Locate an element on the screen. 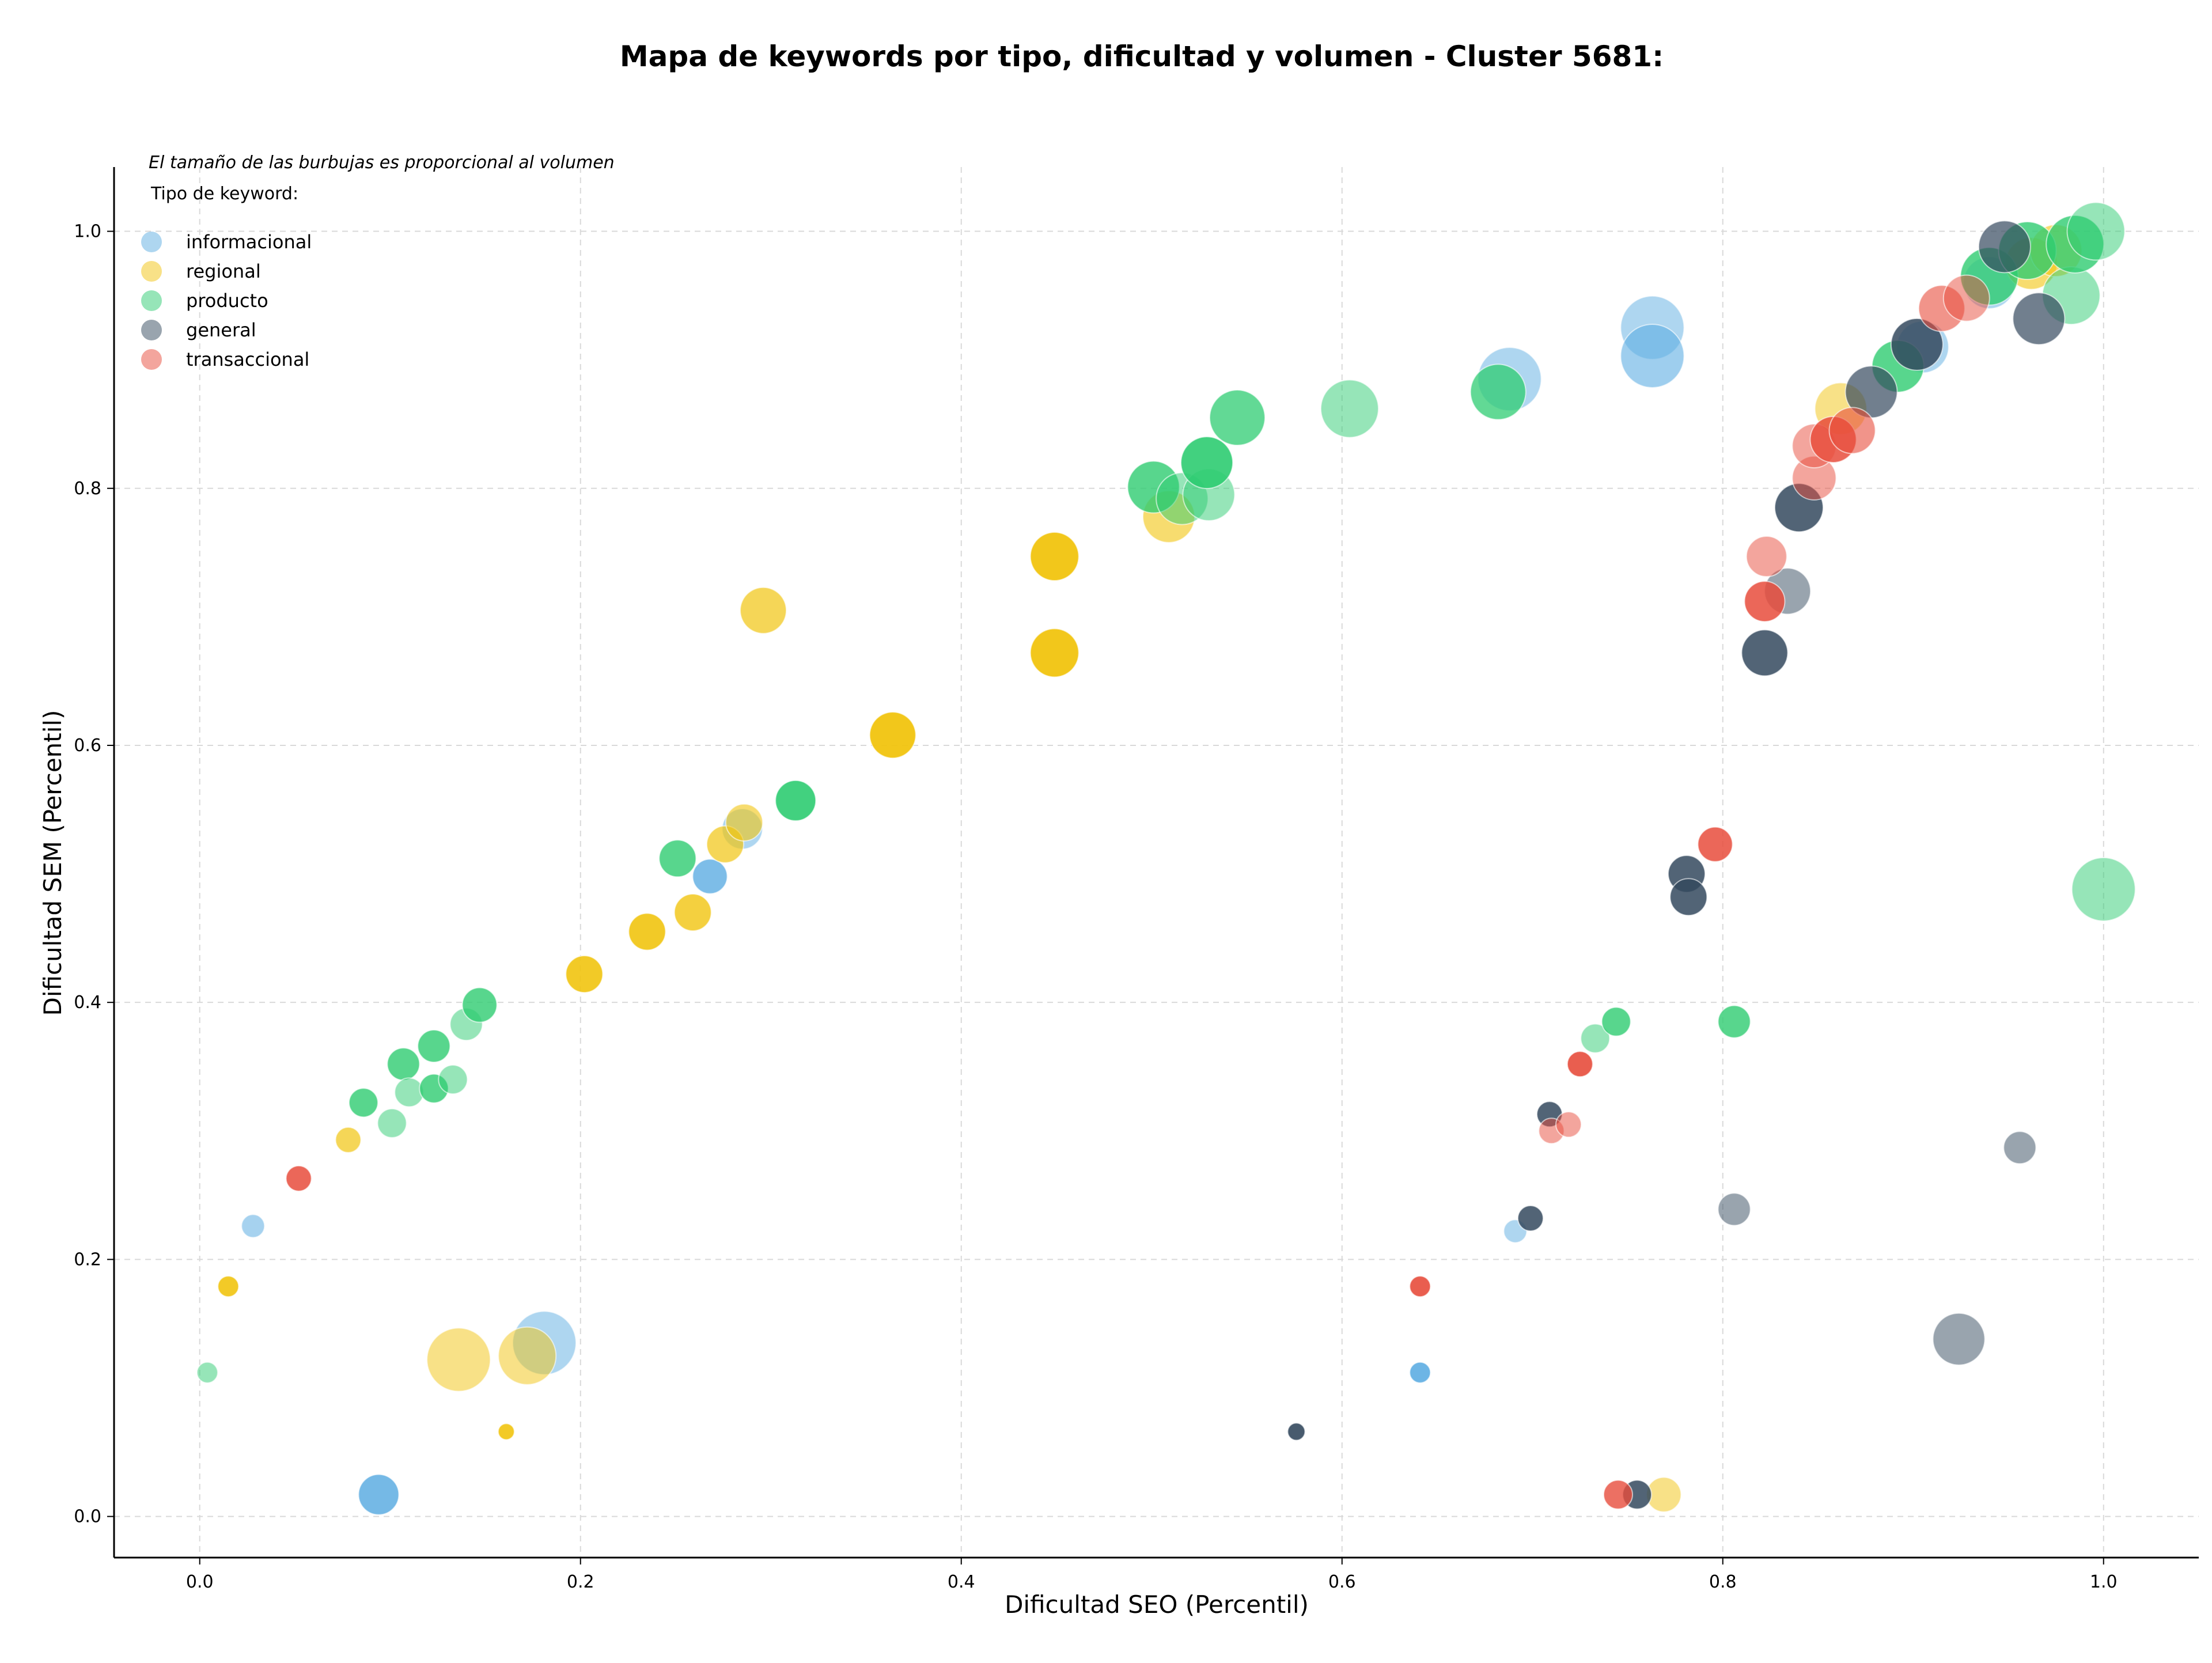 The image size is (2212, 1663). y-axis-label: Dificultad SEM (Percentil) is located at coordinates (53, 863).